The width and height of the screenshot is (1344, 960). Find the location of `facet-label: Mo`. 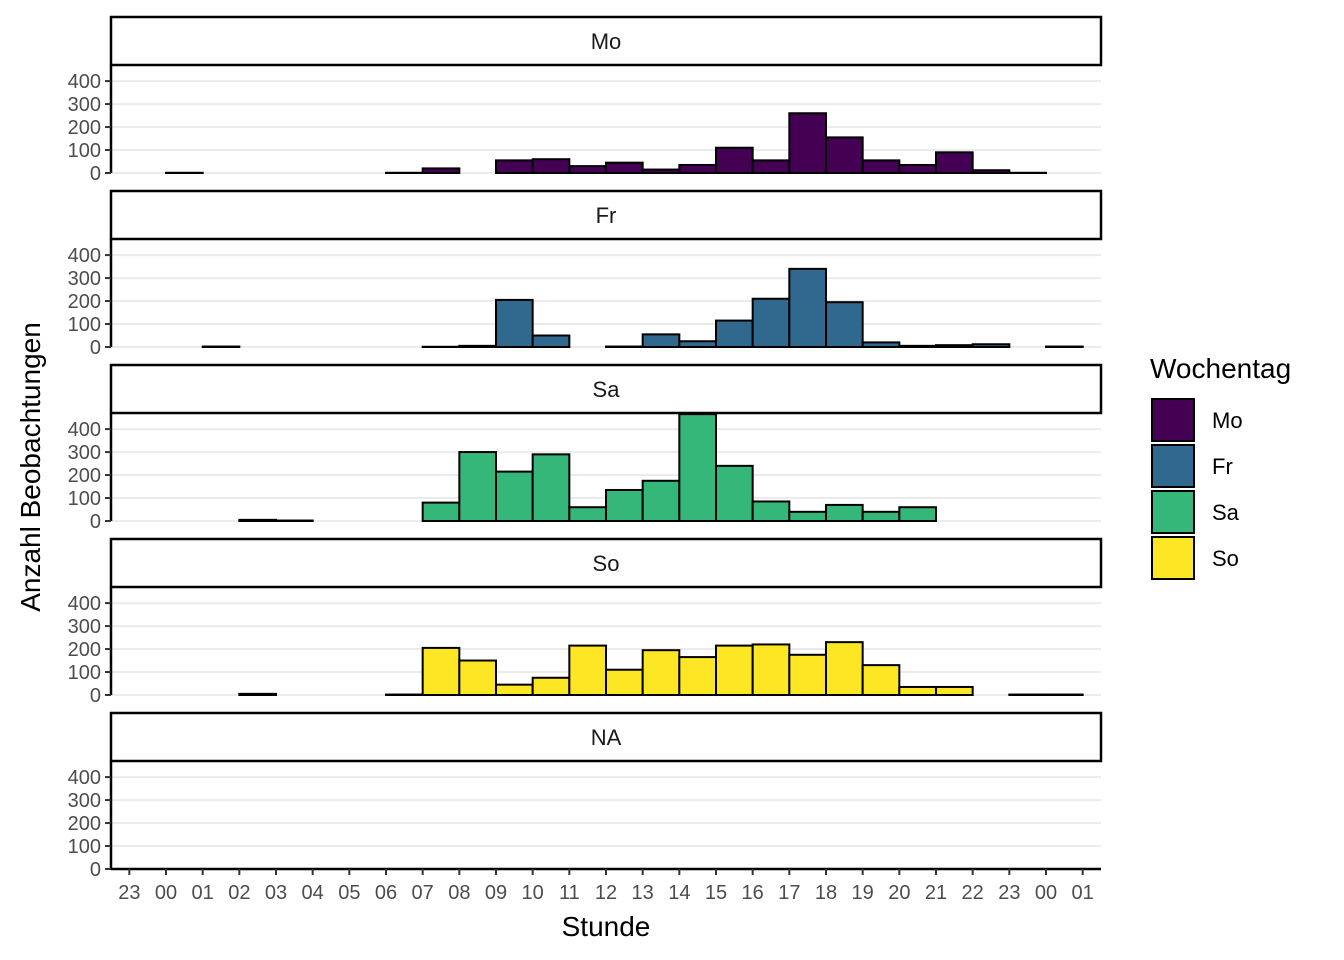

facet-label: Mo is located at coordinates (606, 41).